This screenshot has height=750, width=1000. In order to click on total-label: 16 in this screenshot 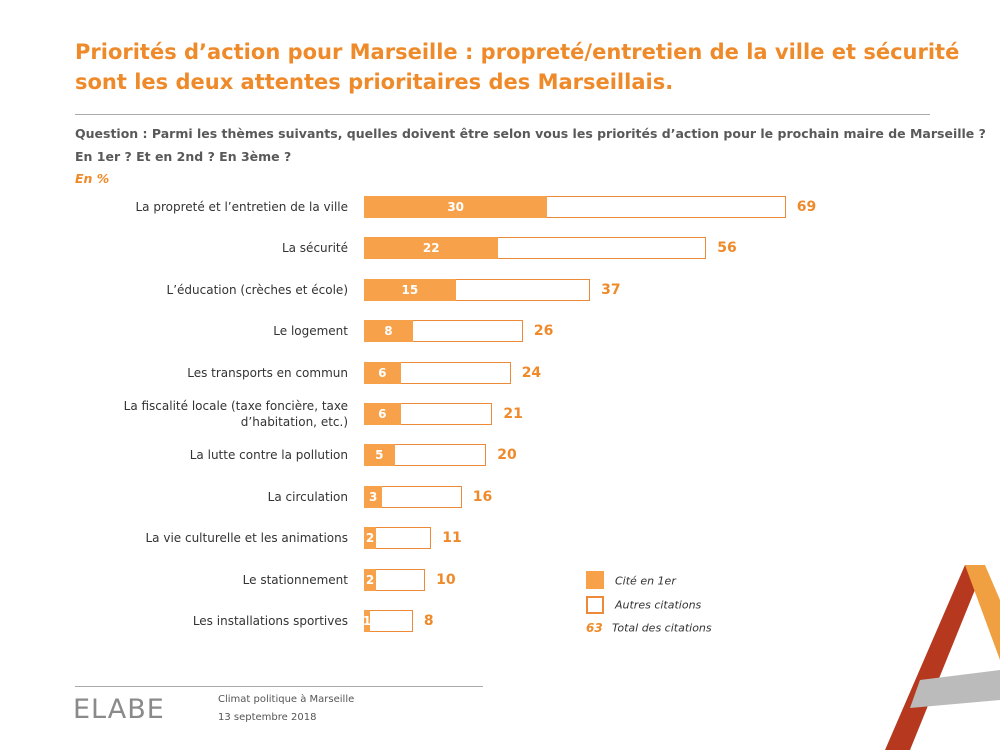, I will do `click(482, 496)`.